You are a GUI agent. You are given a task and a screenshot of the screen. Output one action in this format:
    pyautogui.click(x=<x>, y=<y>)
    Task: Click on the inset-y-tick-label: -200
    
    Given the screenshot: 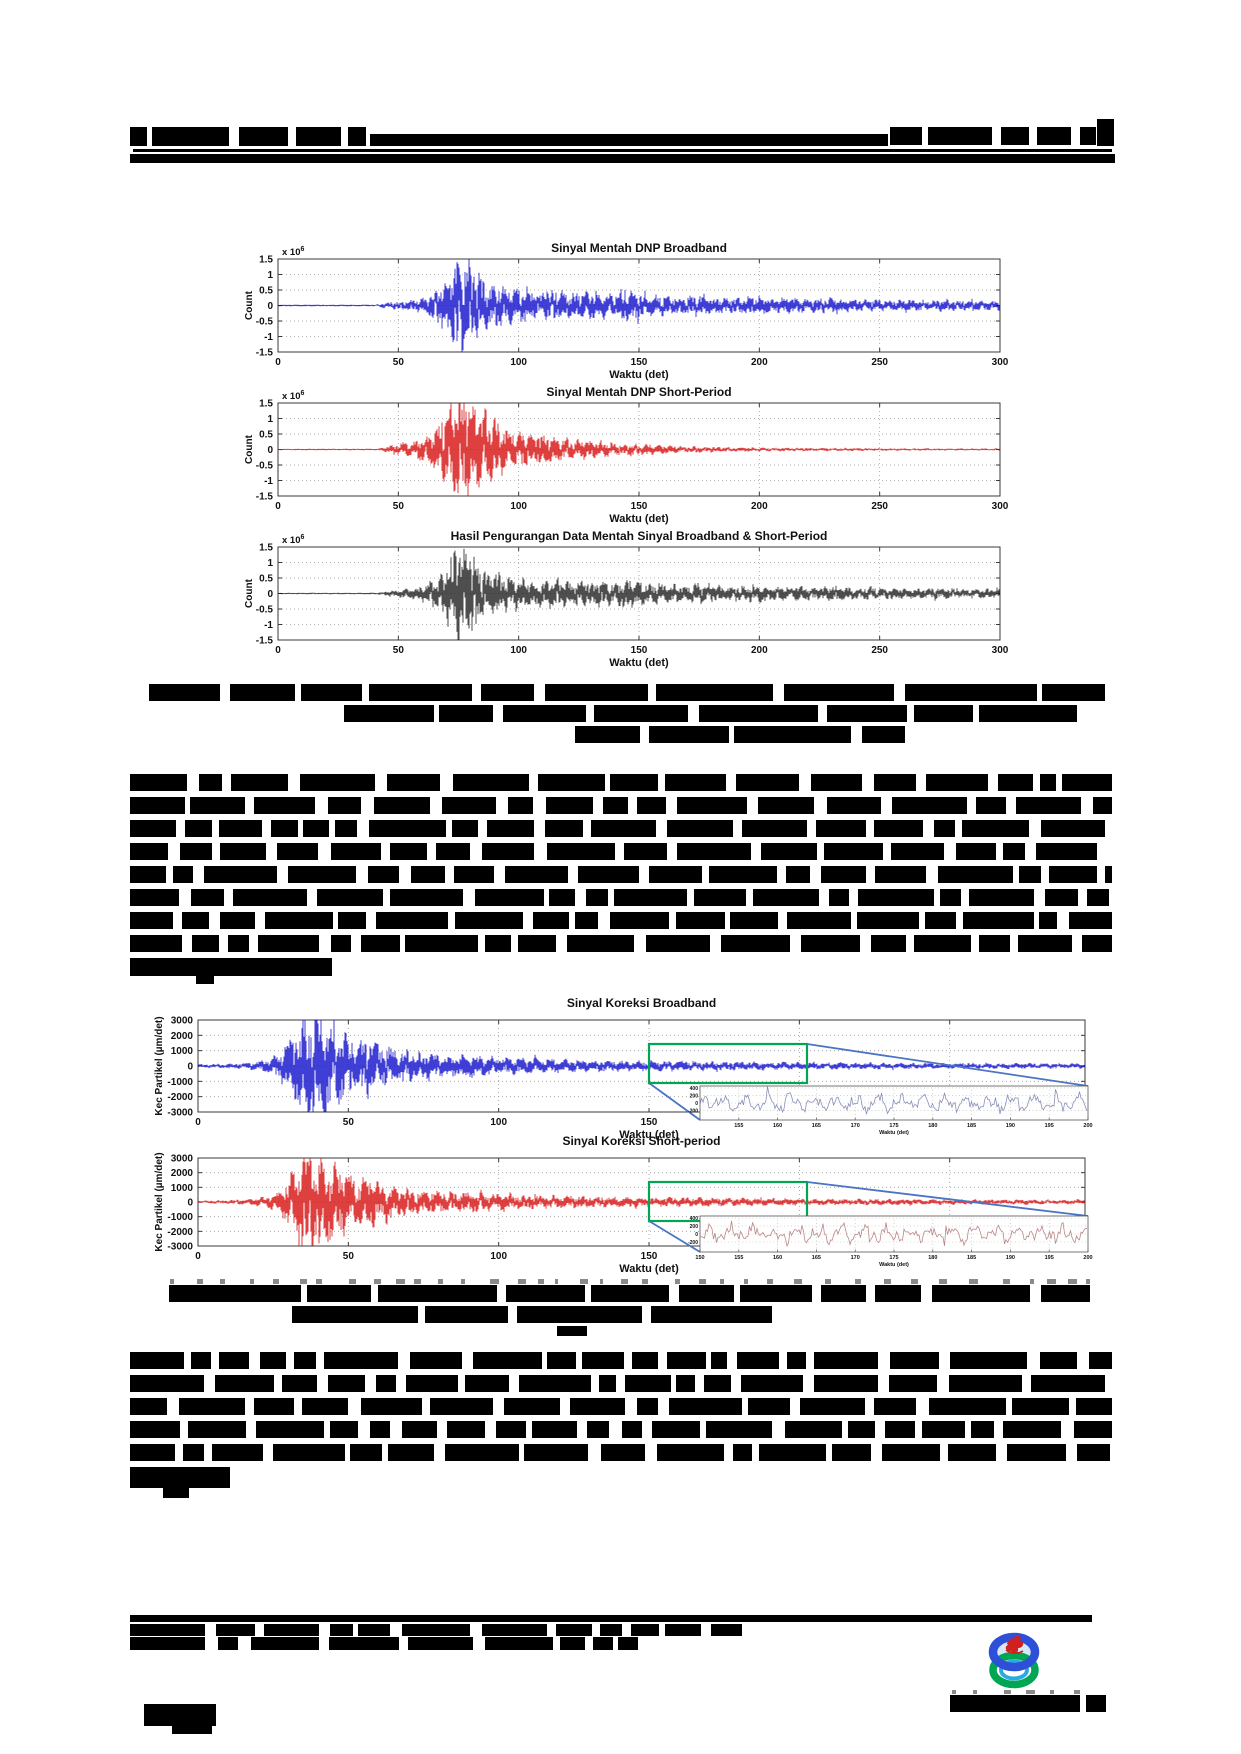 What is the action you would take?
    pyautogui.click(x=693, y=1243)
    